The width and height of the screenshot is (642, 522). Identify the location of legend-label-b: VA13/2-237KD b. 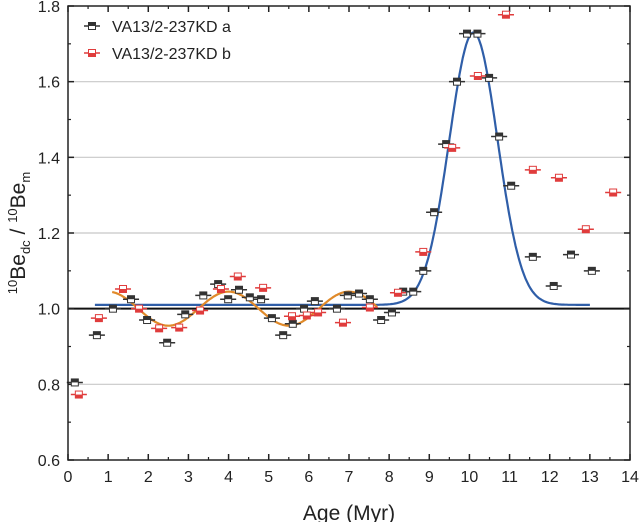
(171, 54).